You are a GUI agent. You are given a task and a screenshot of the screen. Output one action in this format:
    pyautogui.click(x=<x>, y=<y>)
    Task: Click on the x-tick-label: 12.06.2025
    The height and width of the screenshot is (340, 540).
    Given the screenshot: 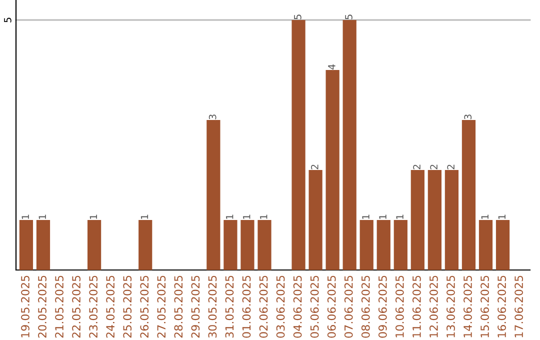 What is the action you would take?
    pyautogui.click(x=434, y=307)
    